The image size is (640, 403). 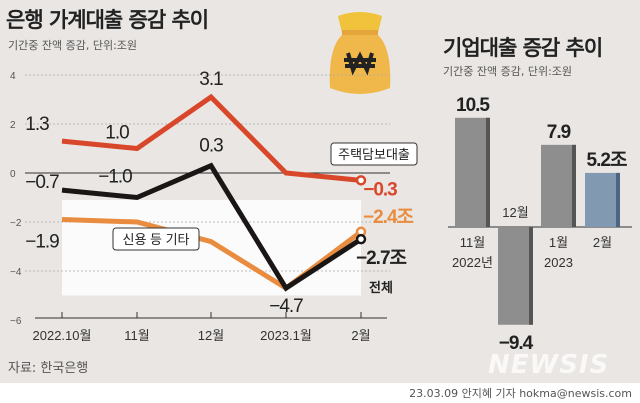 I want to click on bar-value-label: 7.9, so click(x=559, y=132).